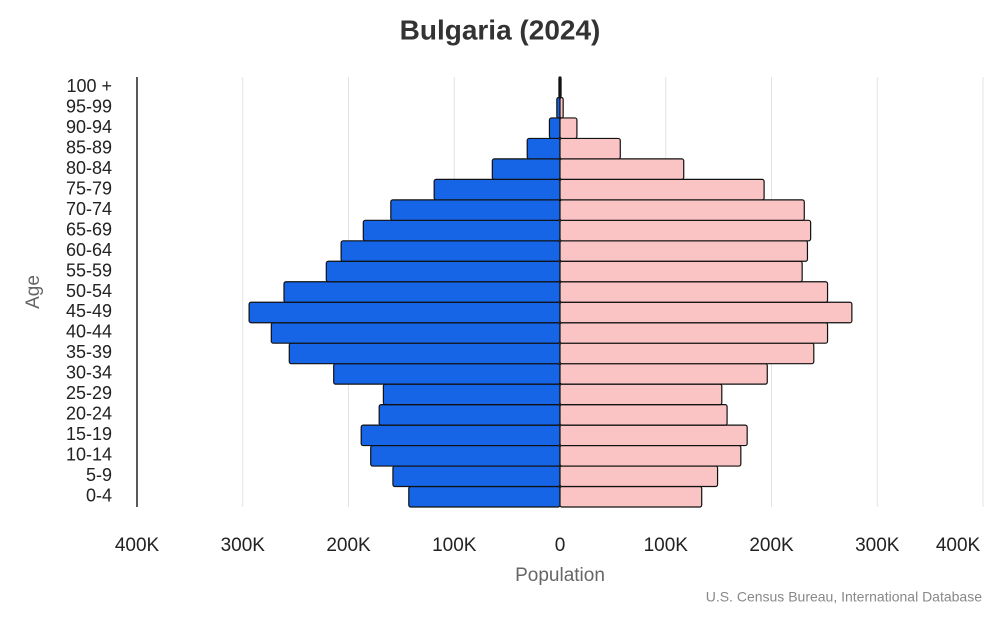 The image size is (1000, 617). Describe the element at coordinates (89, 393) in the screenshot. I see `y-tick-label: 25-29` at that location.